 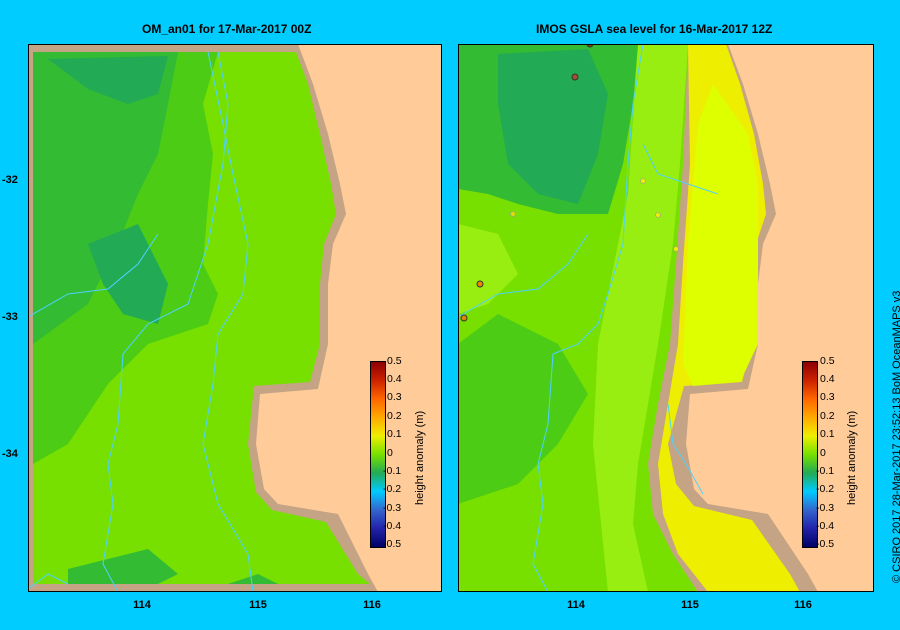 What do you see at coordinates (227, 29) in the screenshot?
I see `left-map-title: OM_an01 for 17-Mar-2017 00Z` at bounding box center [227, 29].